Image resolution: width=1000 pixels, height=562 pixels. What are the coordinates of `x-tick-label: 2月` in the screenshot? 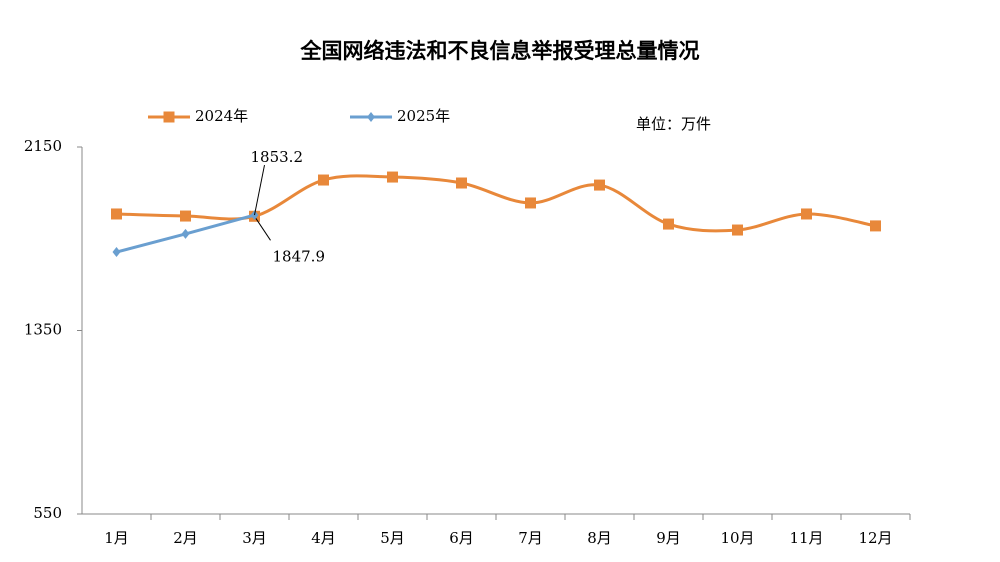 It's located at (185, 538).